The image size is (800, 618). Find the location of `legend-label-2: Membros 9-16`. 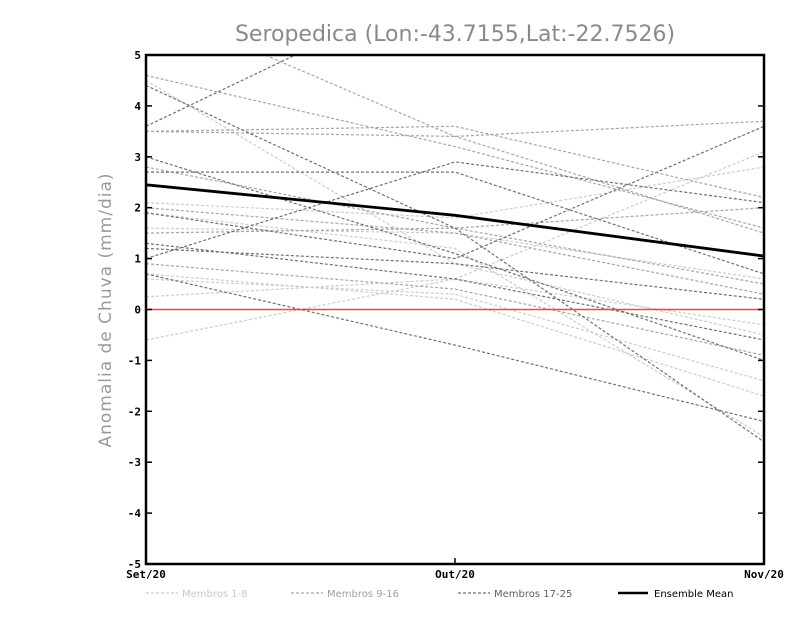

legend-label-2: Membros 9-16 is located at coordinates (363, 594).